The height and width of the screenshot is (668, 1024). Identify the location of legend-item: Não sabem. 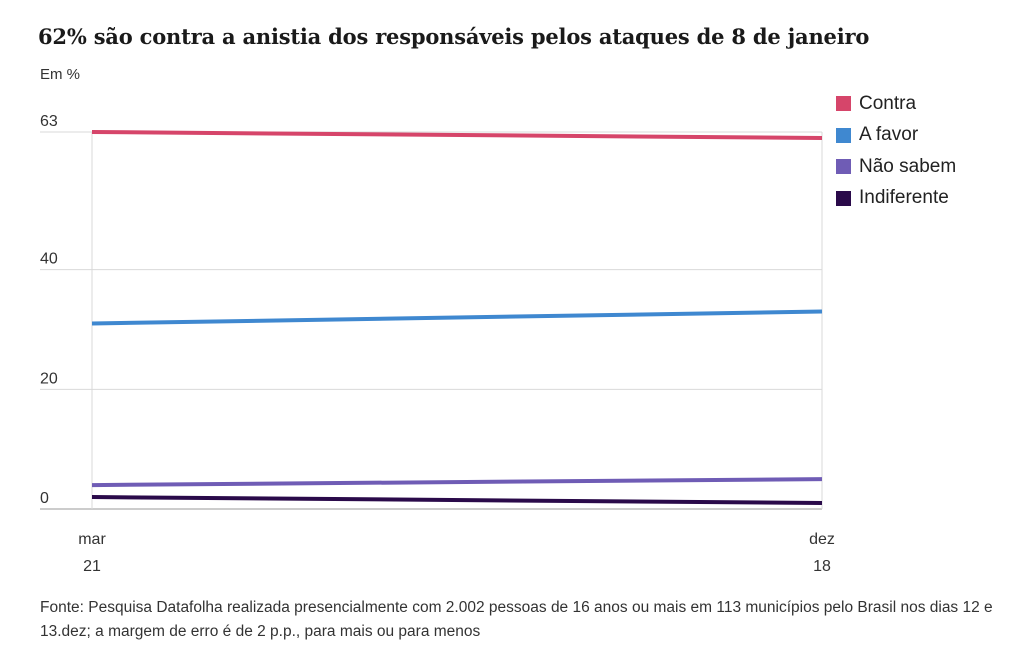
(896, 167).